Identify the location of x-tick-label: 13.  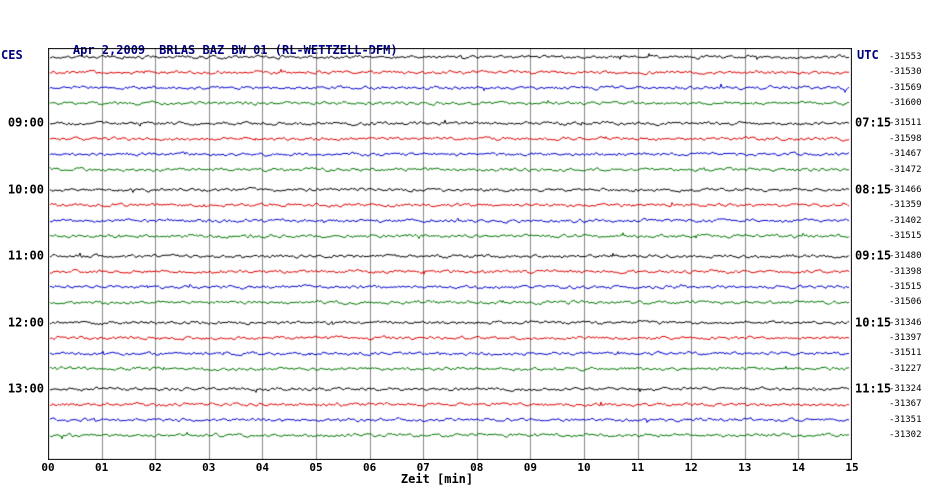
(745, 467).